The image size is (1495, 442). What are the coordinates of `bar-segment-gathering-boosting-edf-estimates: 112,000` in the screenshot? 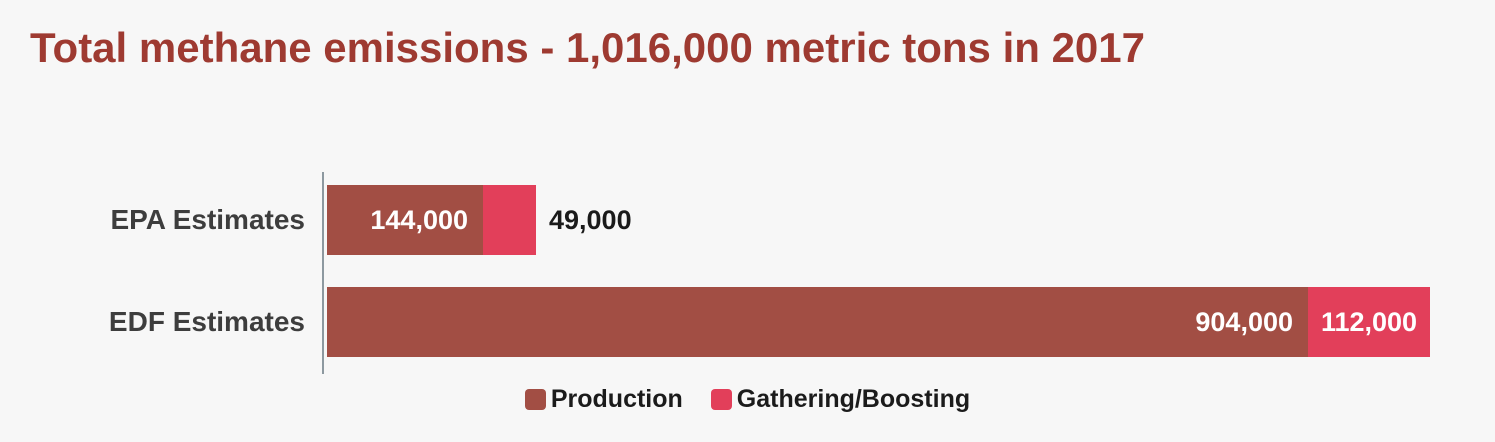 It's located at (1369, 322).